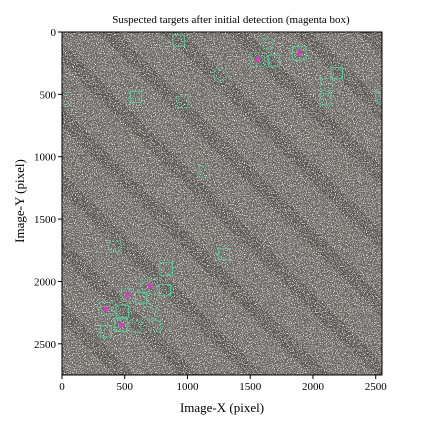 The image size is (421, 421). Describe the element at coordinates (223, 384) in the screenshot. I see `x-axis-ticks: 0 500 1000 1500 2000 2500` at that location.